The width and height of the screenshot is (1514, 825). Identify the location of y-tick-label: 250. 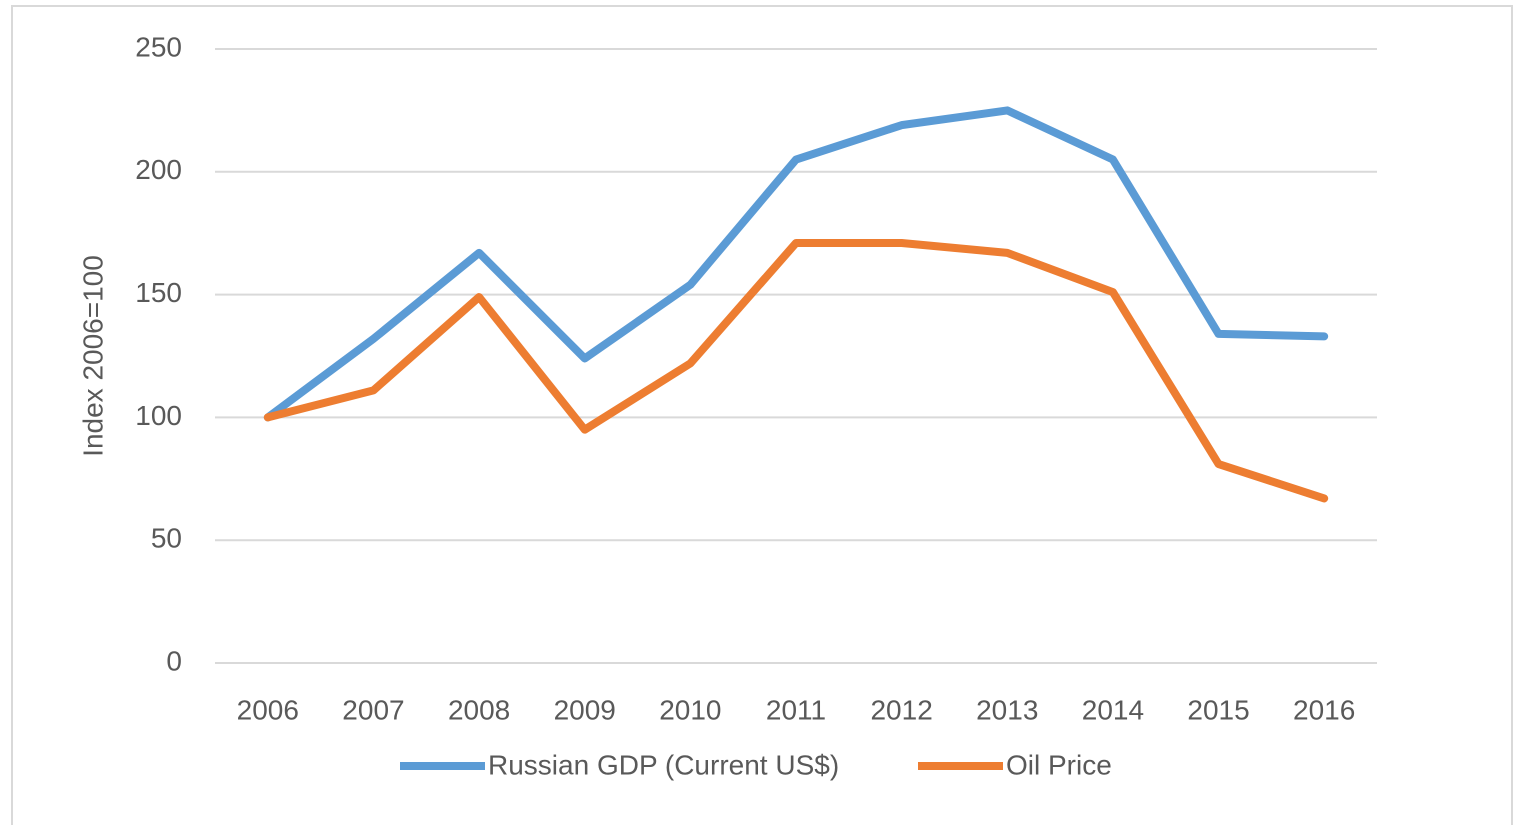
(158, 46).